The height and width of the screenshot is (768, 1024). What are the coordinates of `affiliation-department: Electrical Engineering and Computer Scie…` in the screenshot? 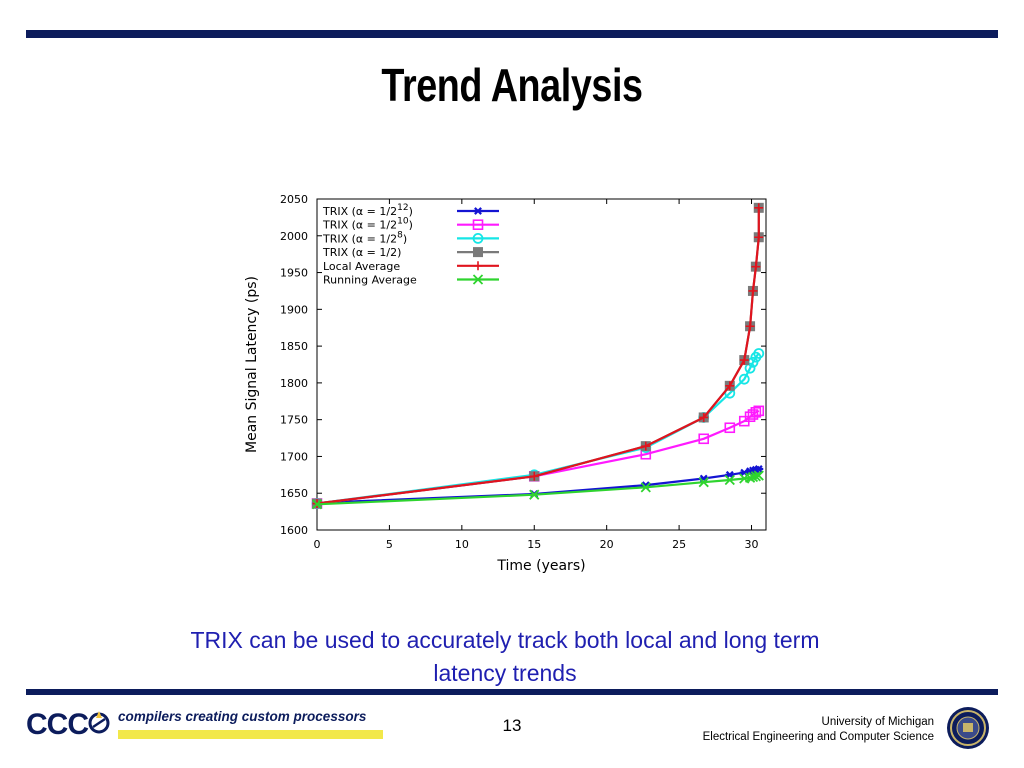 It's located at (818, 737).